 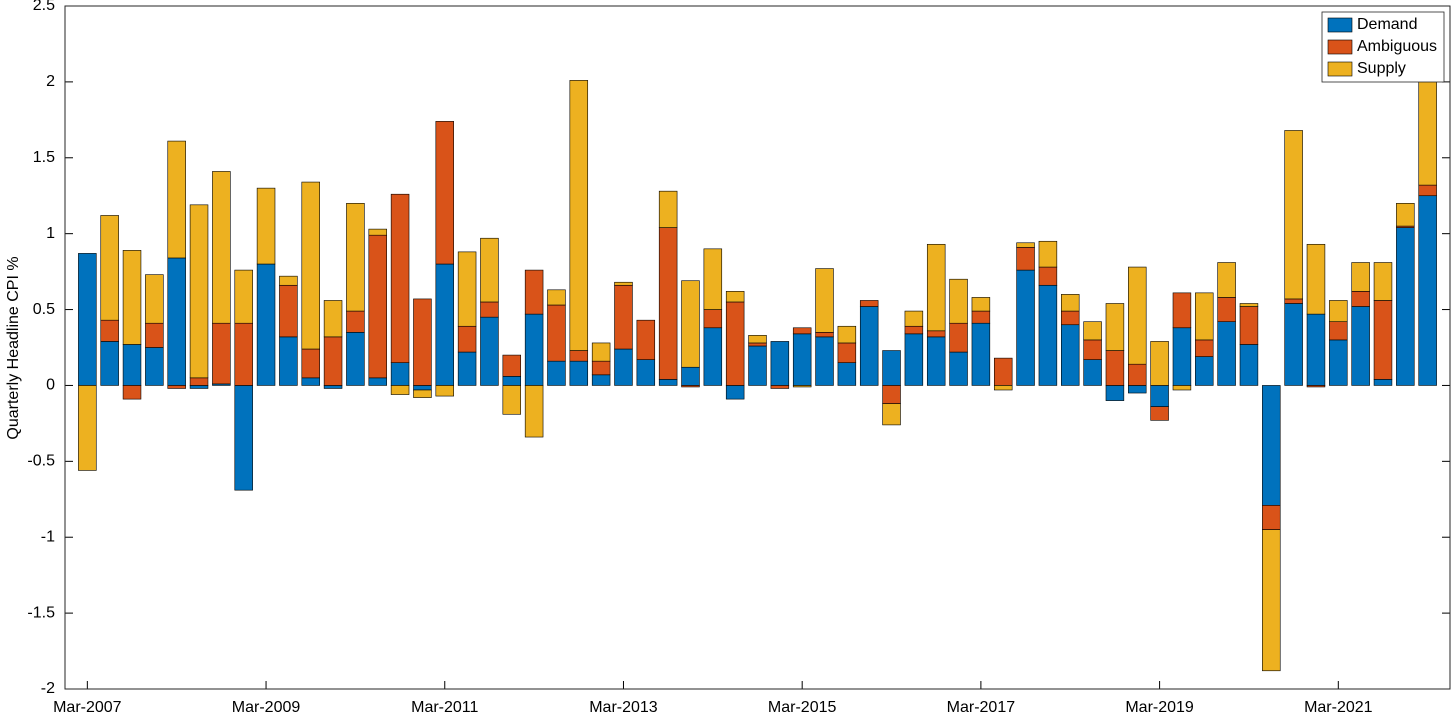 I want to click on y-tick-label: 1, so click(x=50, y=233).